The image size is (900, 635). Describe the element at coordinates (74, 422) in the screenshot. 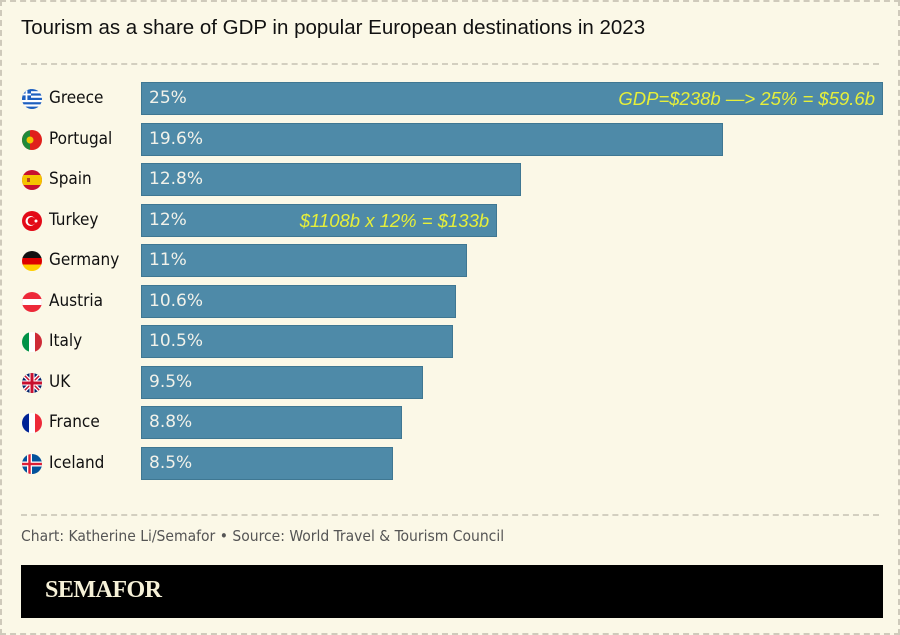

I see `category-label: France` at that location.